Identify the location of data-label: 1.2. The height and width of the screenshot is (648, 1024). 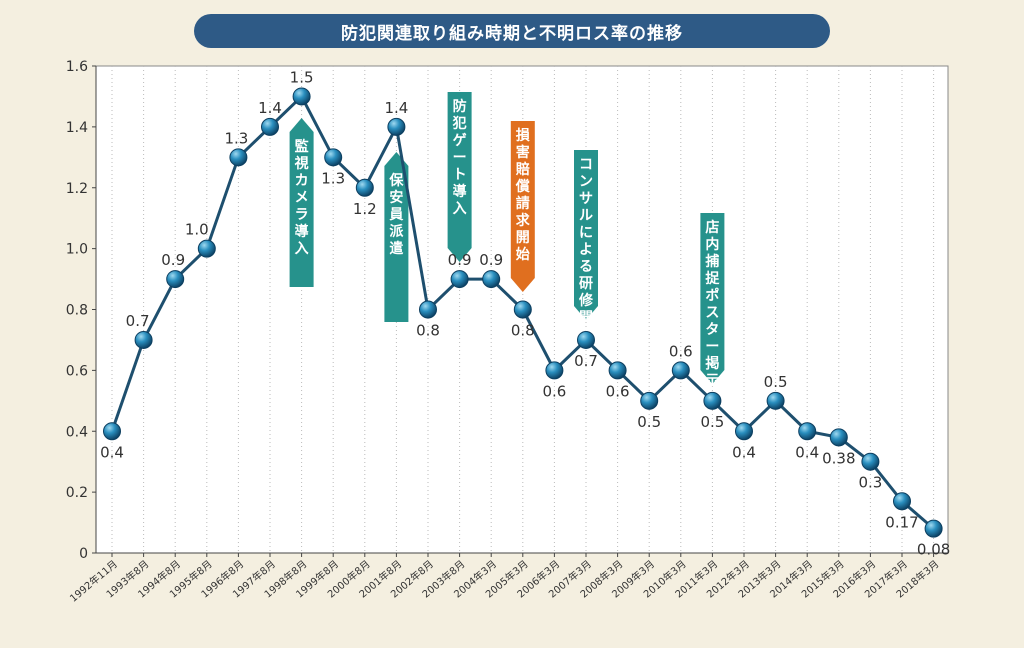
(365, 209).